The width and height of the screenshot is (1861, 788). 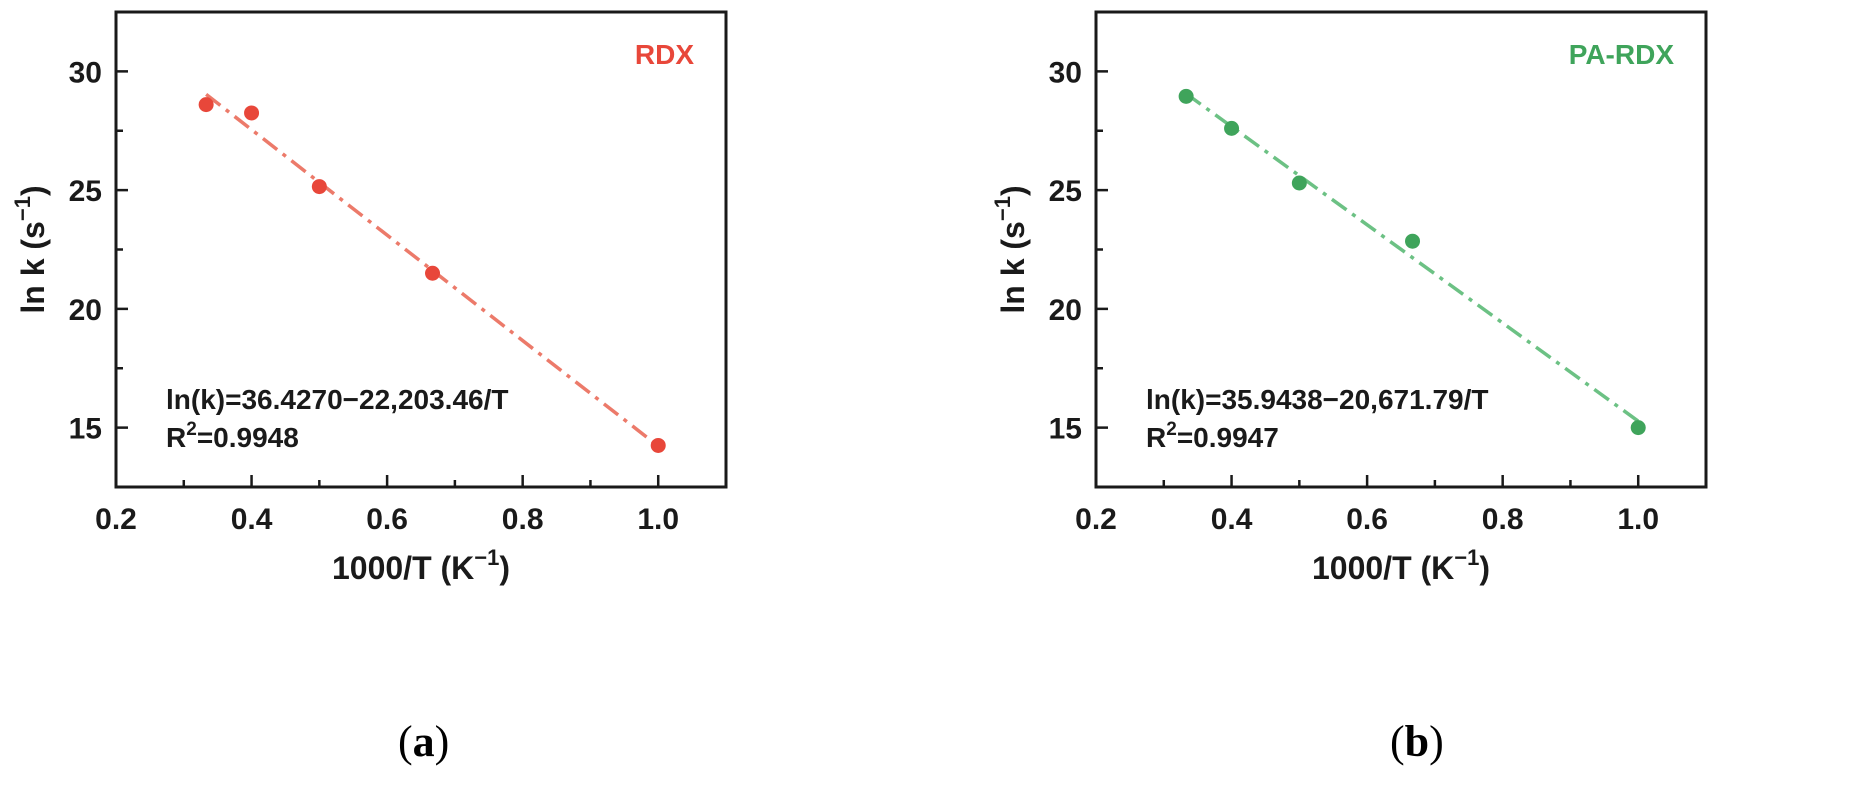 I want to click on series-label: PA-RDX, so click(x=1622, y=54).